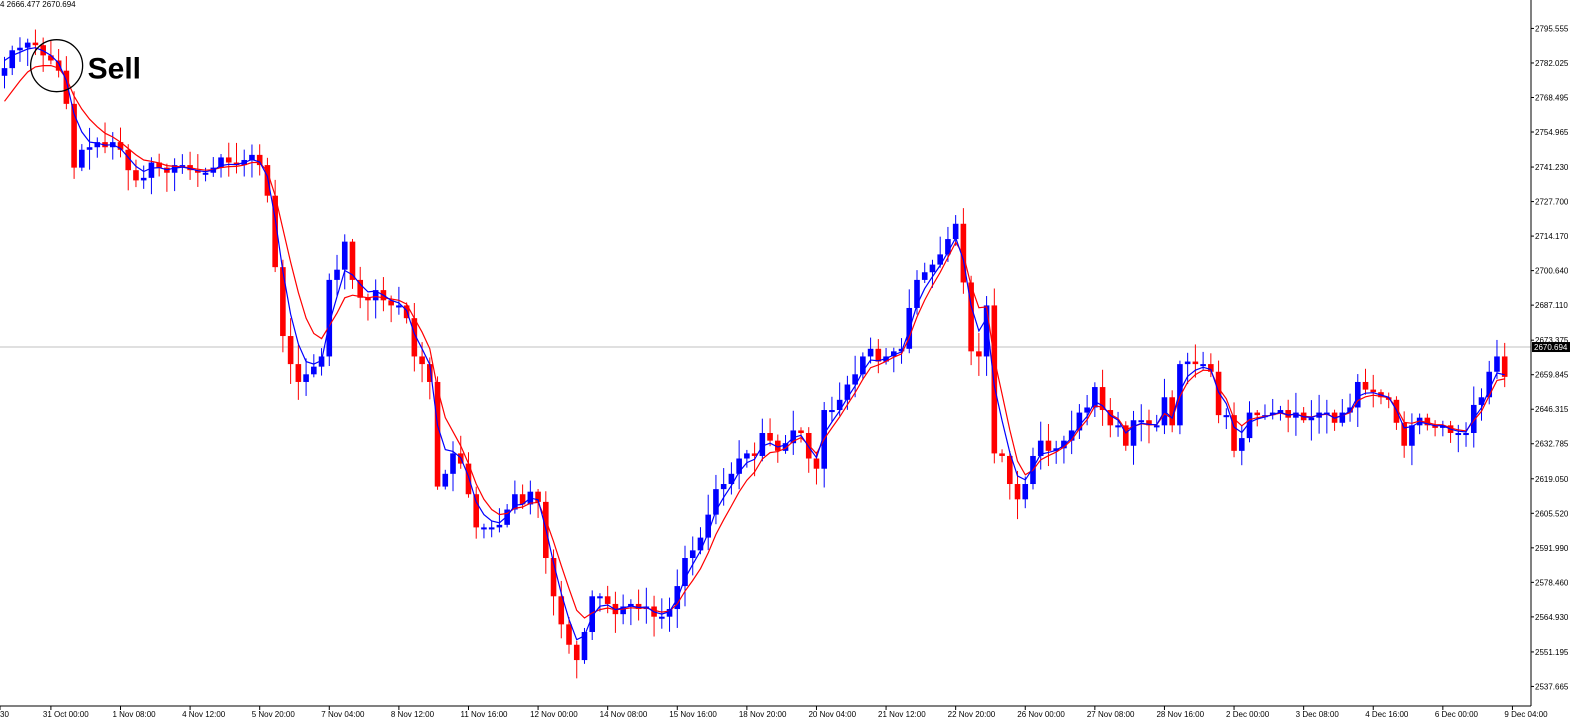  What do you see at coordinates (413, 713) in the screenshot?
I see `x-tick-label-6: 8 Nov 12:00` at bounding box center [413, 713].